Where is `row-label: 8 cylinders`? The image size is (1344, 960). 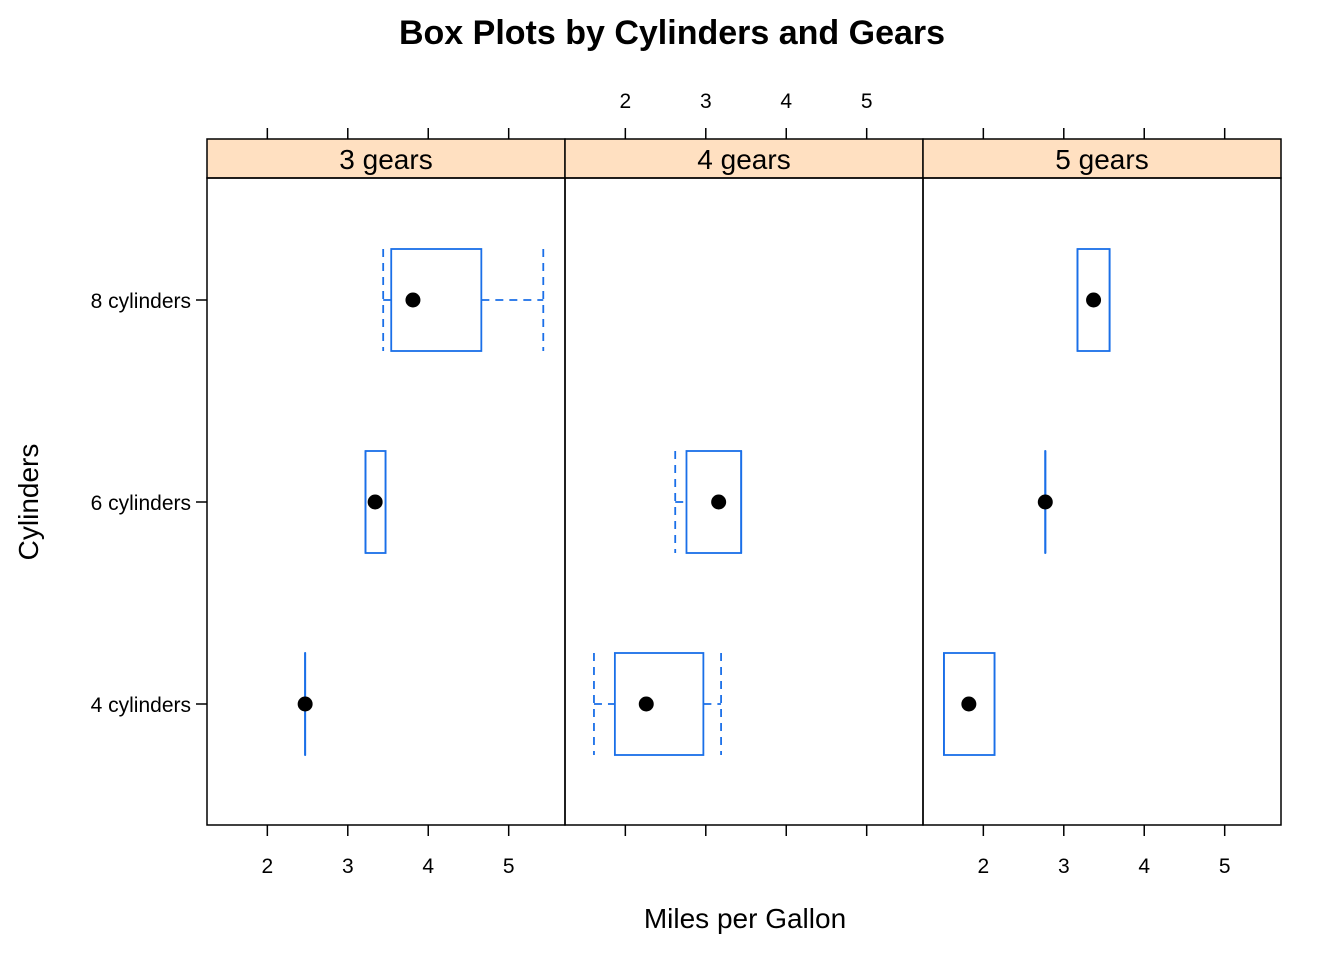 row-label: 8 cylinders is located at coordinates (141, 301).